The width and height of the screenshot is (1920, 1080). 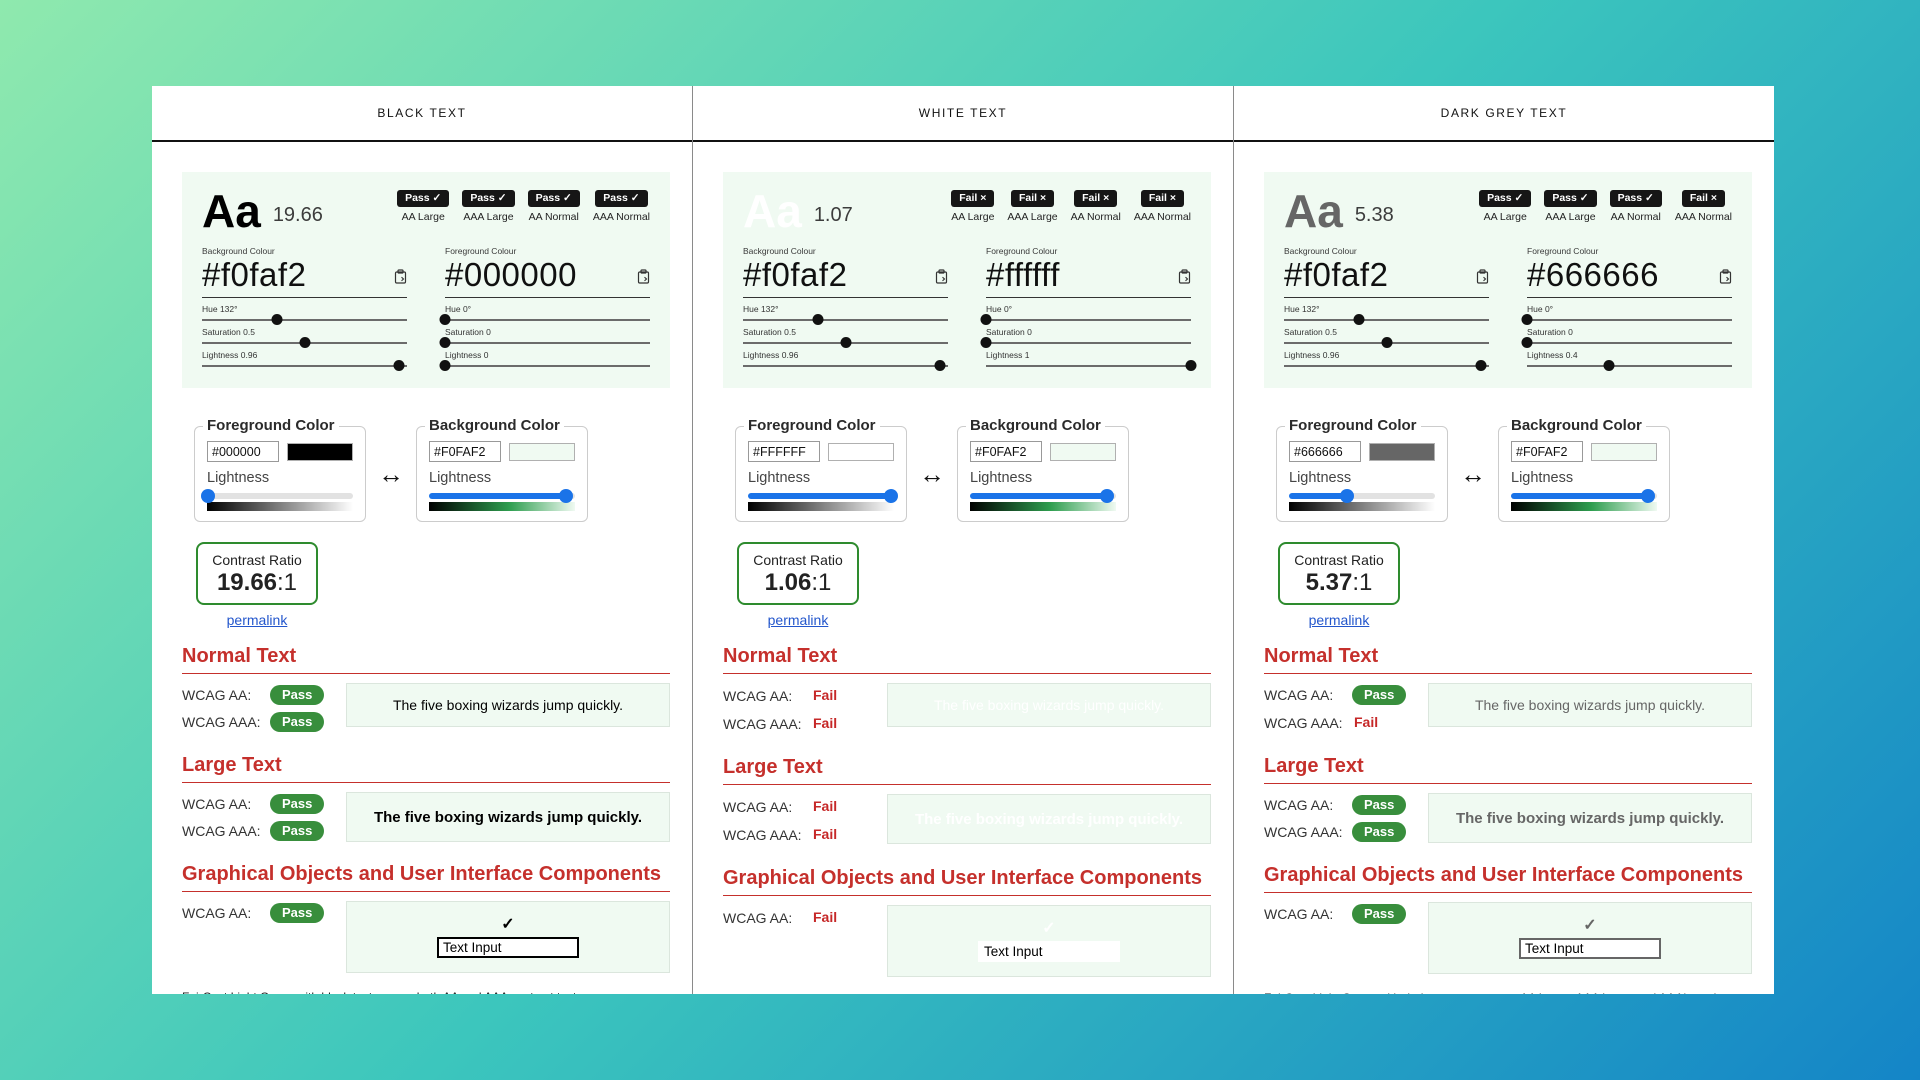 I want to click on background-picker: Background Color Lightness, so click(x=1584, y=470).